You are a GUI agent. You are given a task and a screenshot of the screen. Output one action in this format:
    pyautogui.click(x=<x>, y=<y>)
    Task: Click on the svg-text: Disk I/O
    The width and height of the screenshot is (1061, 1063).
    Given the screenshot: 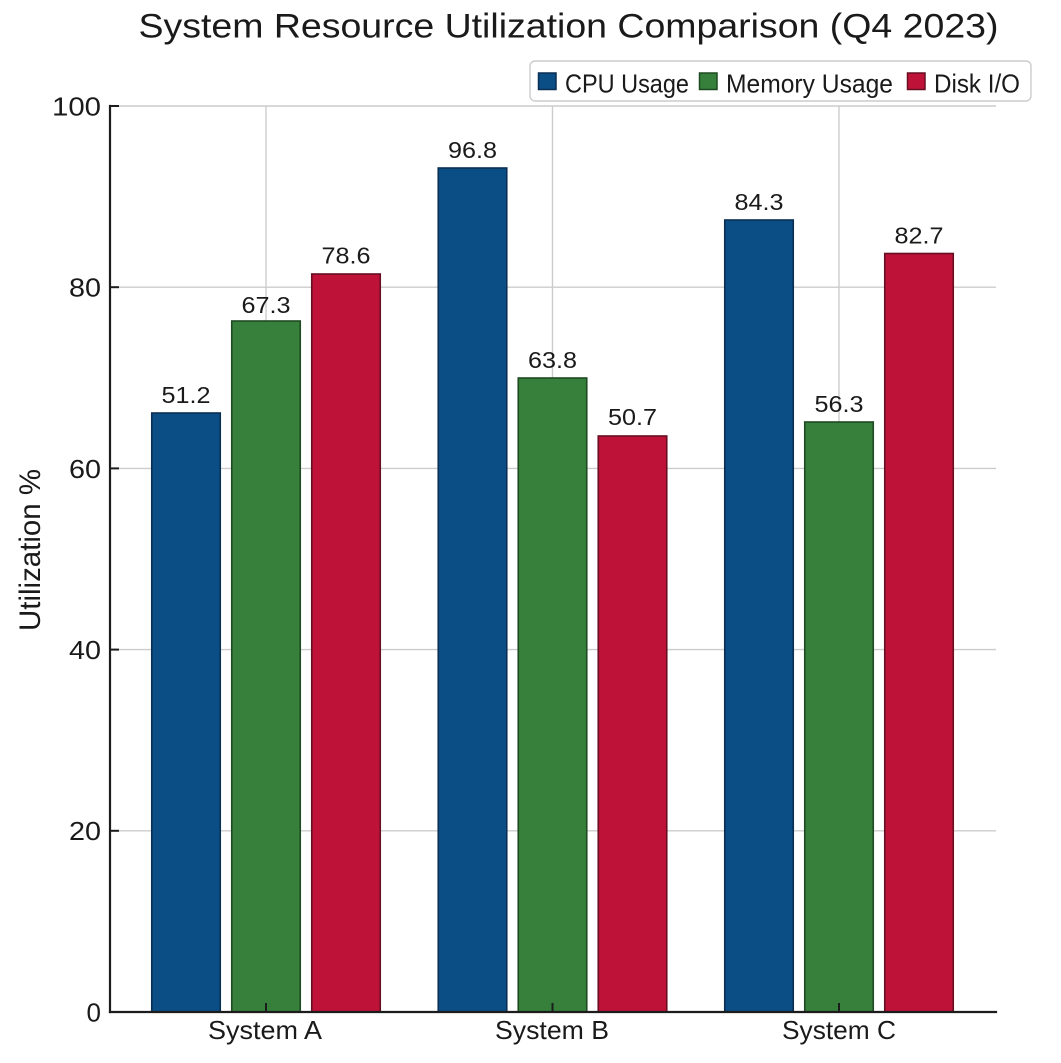 What is the action you would take?
    pyautogui.click(x=977, y=84)
    